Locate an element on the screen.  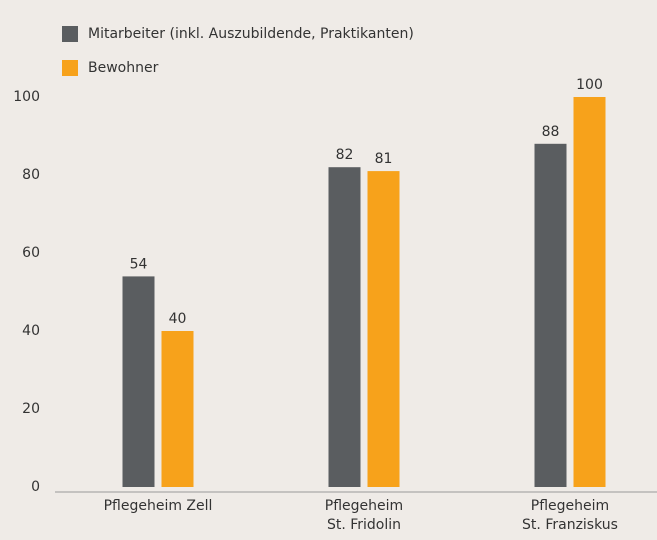
value-label: 54 is located at coordinates (139, 264).